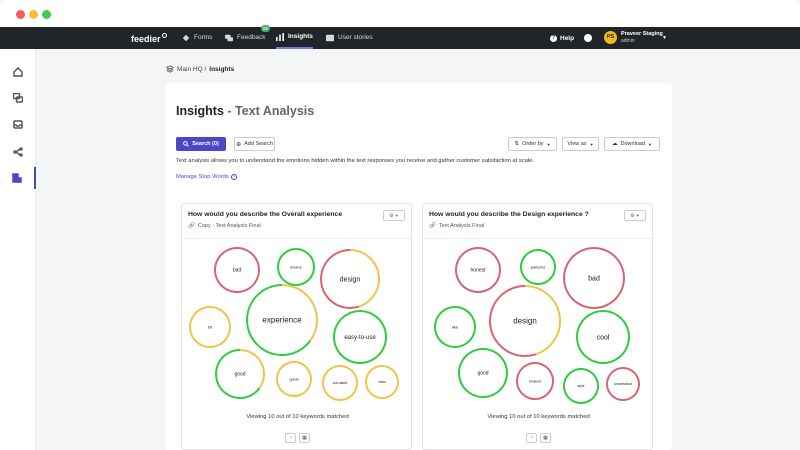 This screenshot has width=800, height=450. What do you see at coordinates (20, 14) in the screenshot?
I see `close-window-button` at bounding box center [20, 14].